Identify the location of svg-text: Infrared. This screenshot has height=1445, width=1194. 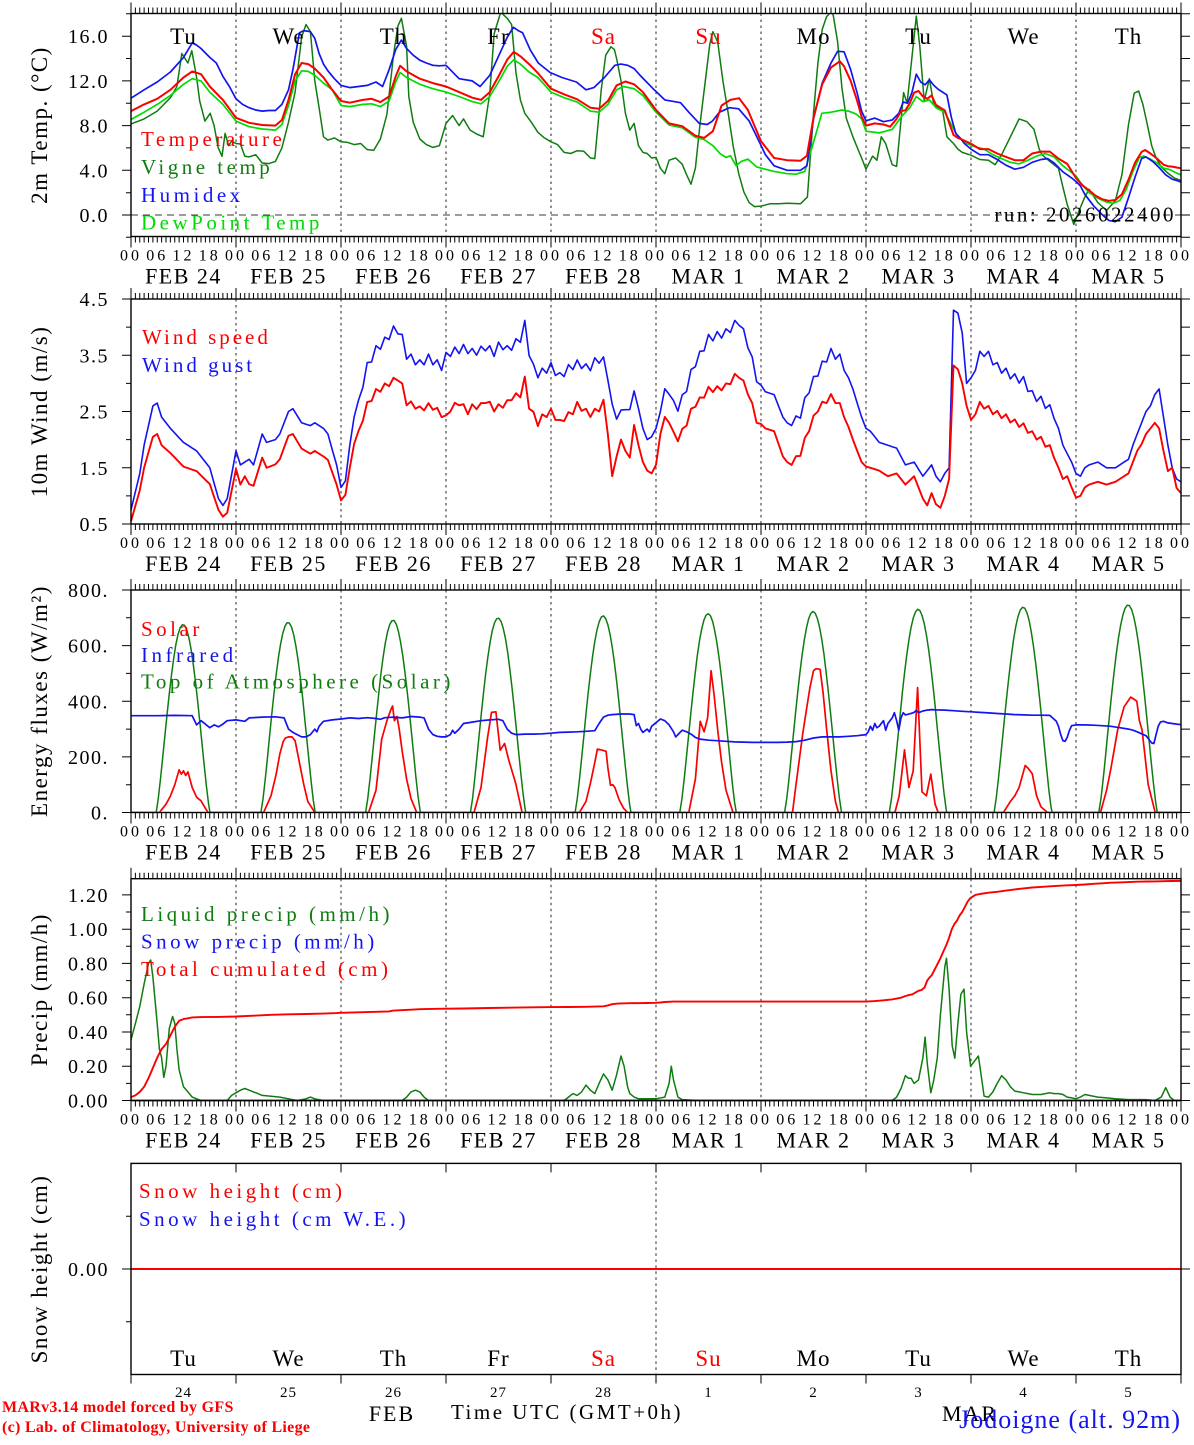
(189, 655).